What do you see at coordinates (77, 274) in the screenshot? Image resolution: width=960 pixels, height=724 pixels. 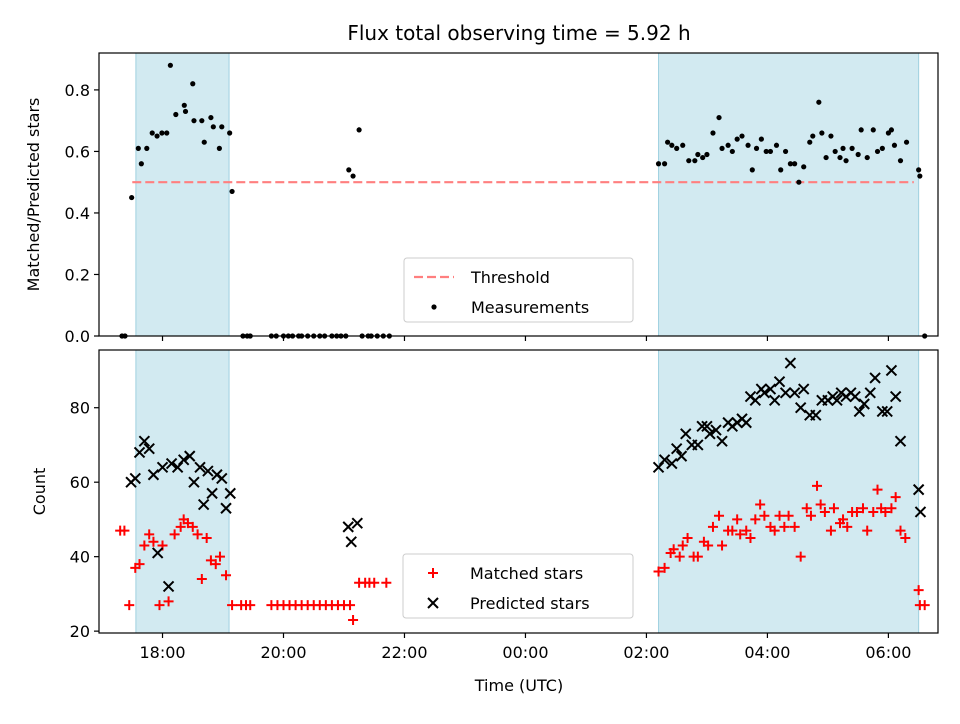 I see `y-tick-label: 0.2` at bounding box center [77, 274].